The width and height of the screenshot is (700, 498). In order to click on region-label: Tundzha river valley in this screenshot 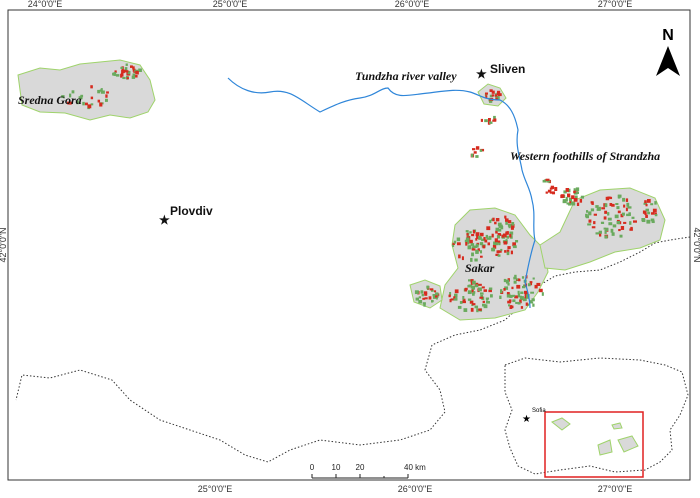, I will do `click(406, 76)`.